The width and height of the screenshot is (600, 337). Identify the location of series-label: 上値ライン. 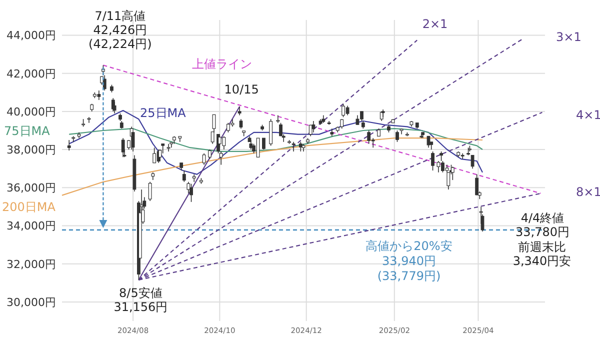
(222, 64).